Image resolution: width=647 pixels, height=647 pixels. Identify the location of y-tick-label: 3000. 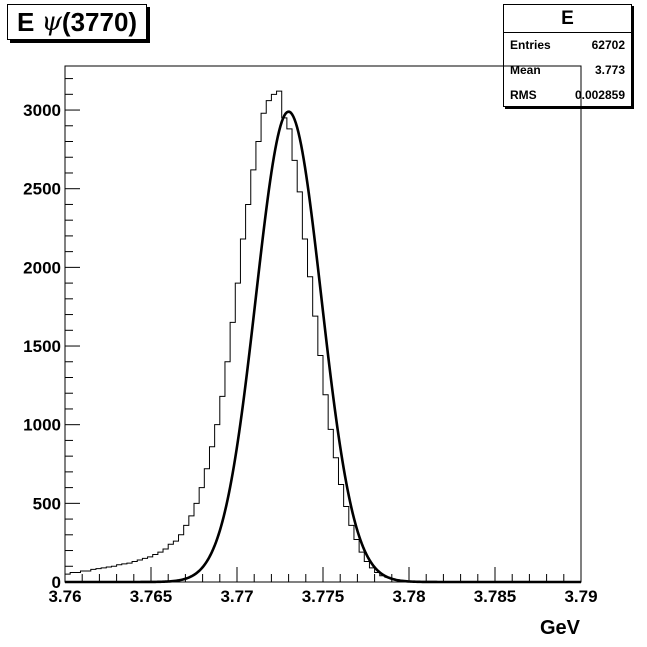
(42, 110).